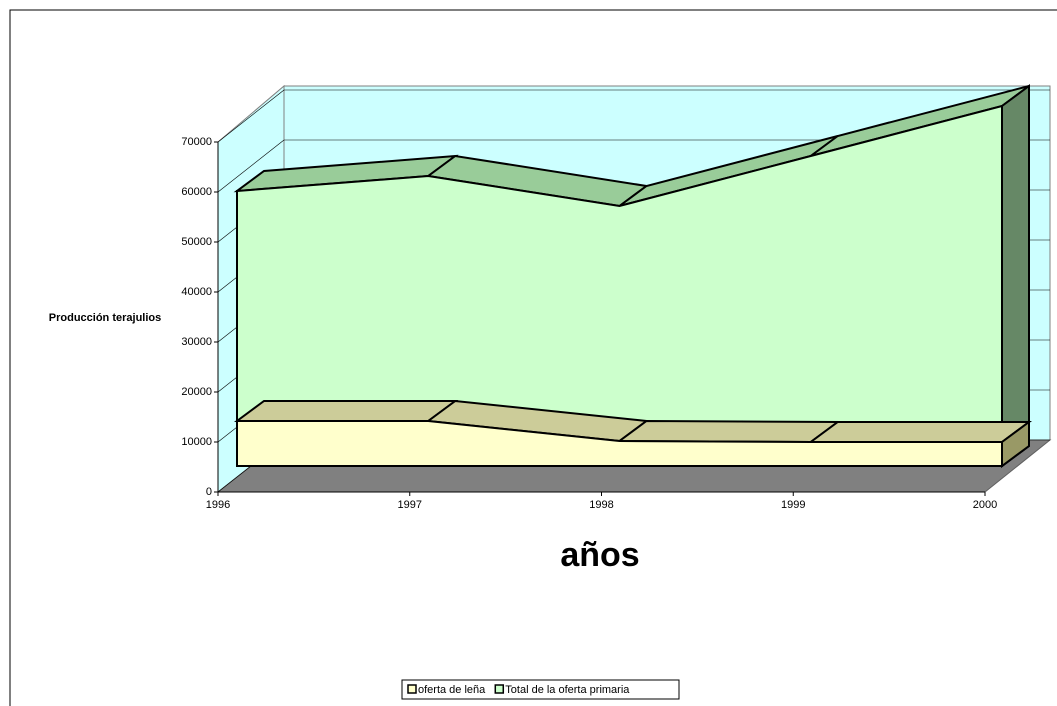 The image size is (1057, 706). Describe the element at coordinates (196, 392) in the screenshot. I see `y-tick-label: 20000` at that location.